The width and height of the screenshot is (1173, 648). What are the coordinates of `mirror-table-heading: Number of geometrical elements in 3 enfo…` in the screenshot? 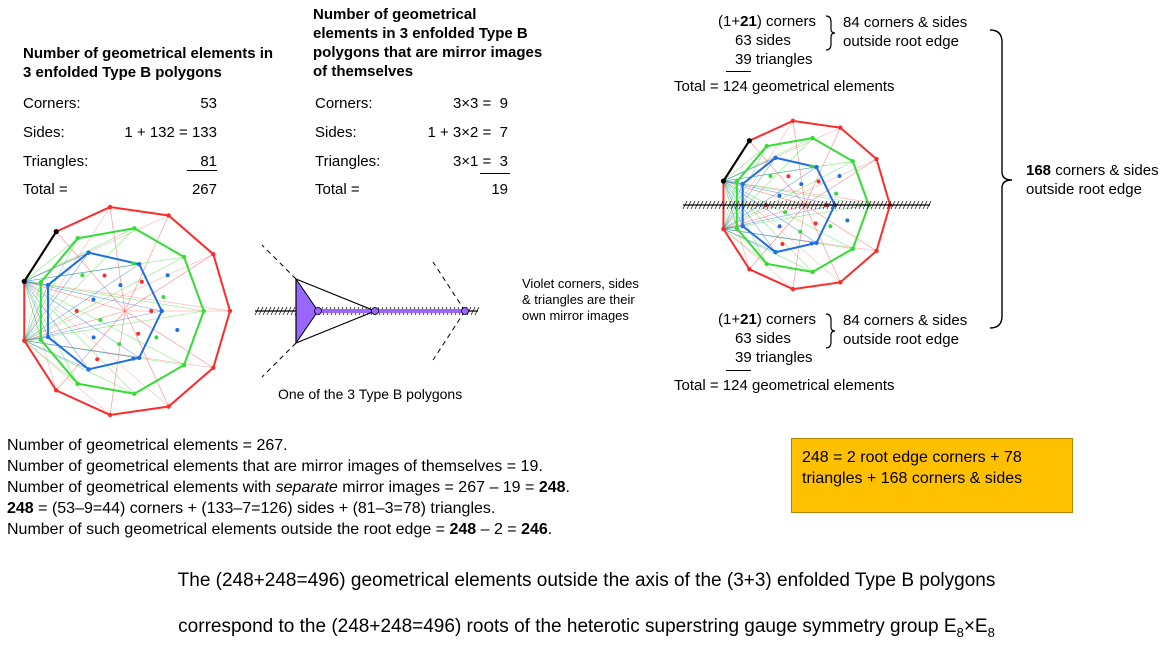 It's located at (428, 43).